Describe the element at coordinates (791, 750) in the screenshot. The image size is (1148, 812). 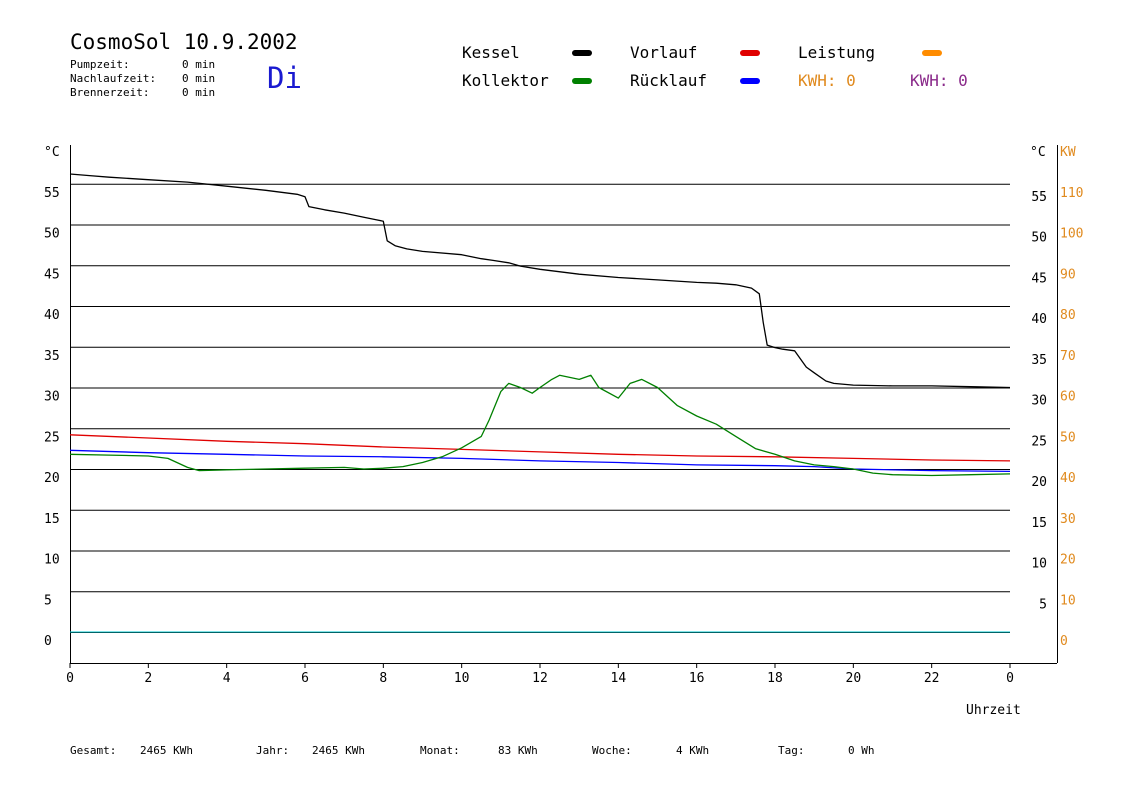
I see `footer-tag-label: Tag:` at that location.